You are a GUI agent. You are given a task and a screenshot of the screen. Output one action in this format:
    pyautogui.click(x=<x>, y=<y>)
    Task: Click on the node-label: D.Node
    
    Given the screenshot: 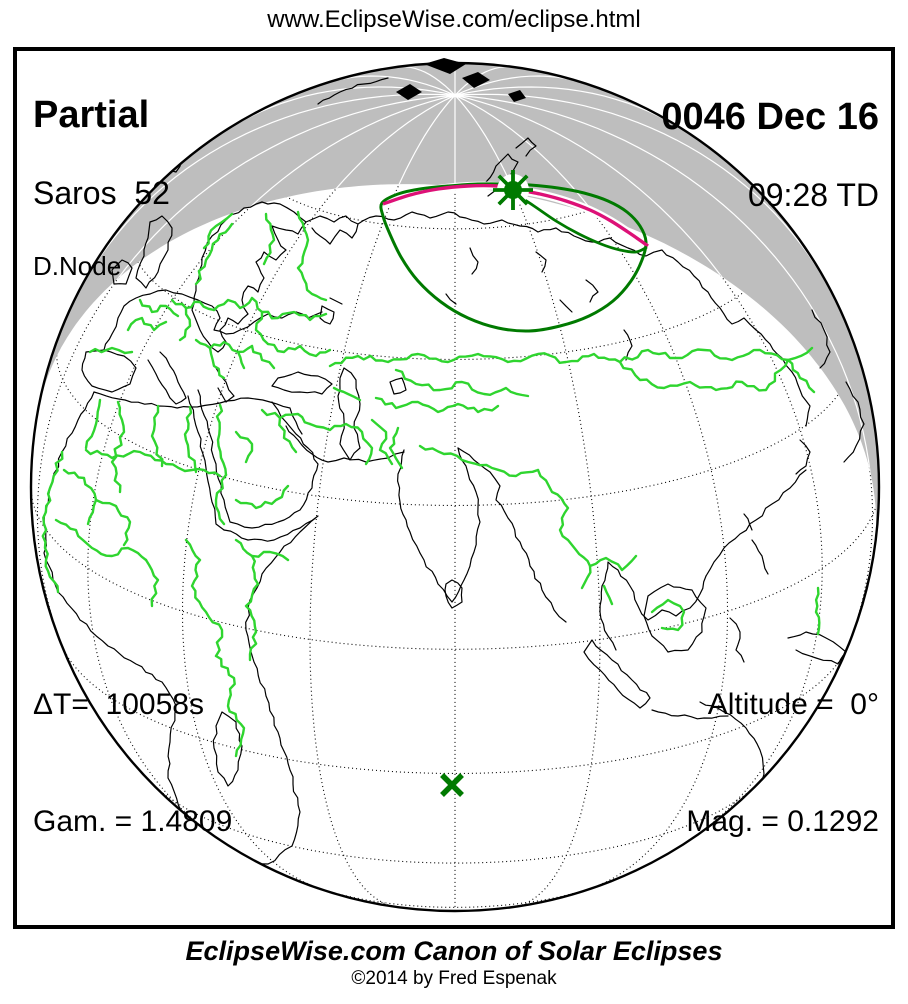 What is the action you would take?
    pyautogui.click(x=77, y=265)
    